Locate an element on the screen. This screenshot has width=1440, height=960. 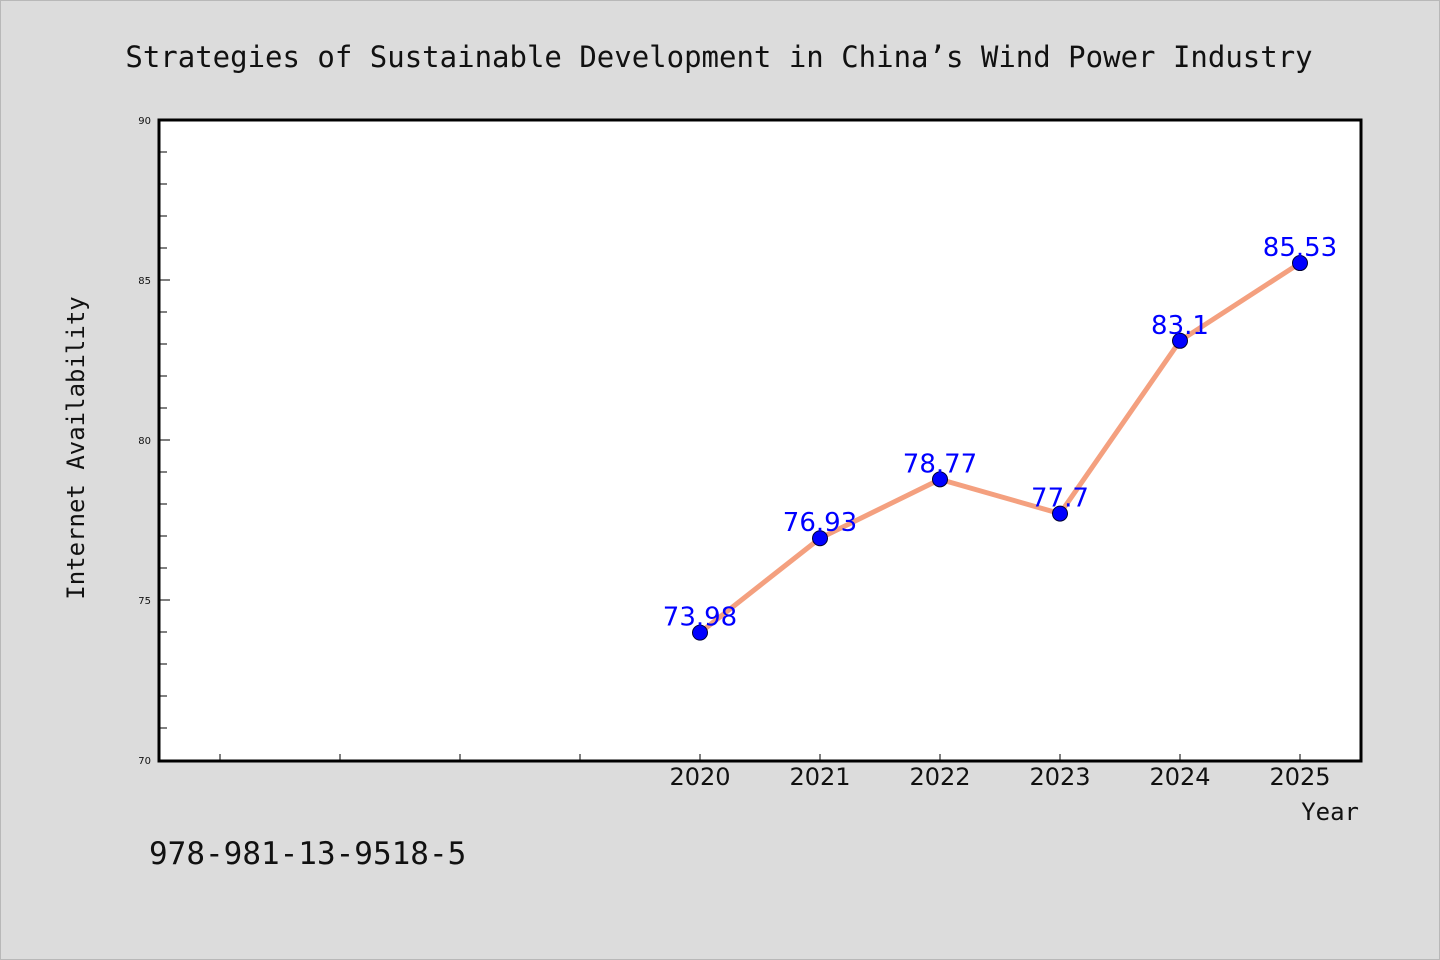
data-label: 83.1 is located at coordinates (1180, 326).